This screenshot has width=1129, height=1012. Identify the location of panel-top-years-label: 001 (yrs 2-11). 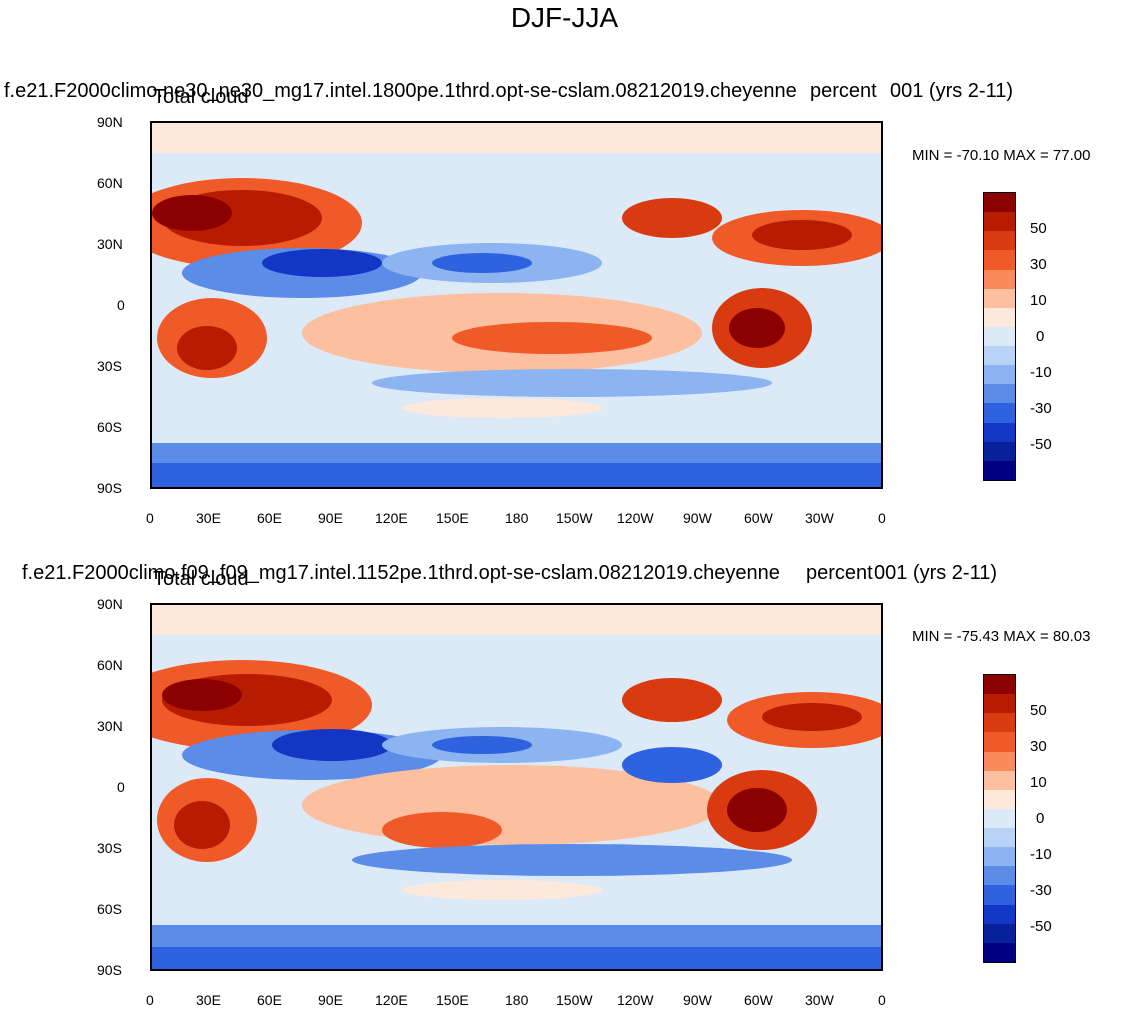
(952, 91).